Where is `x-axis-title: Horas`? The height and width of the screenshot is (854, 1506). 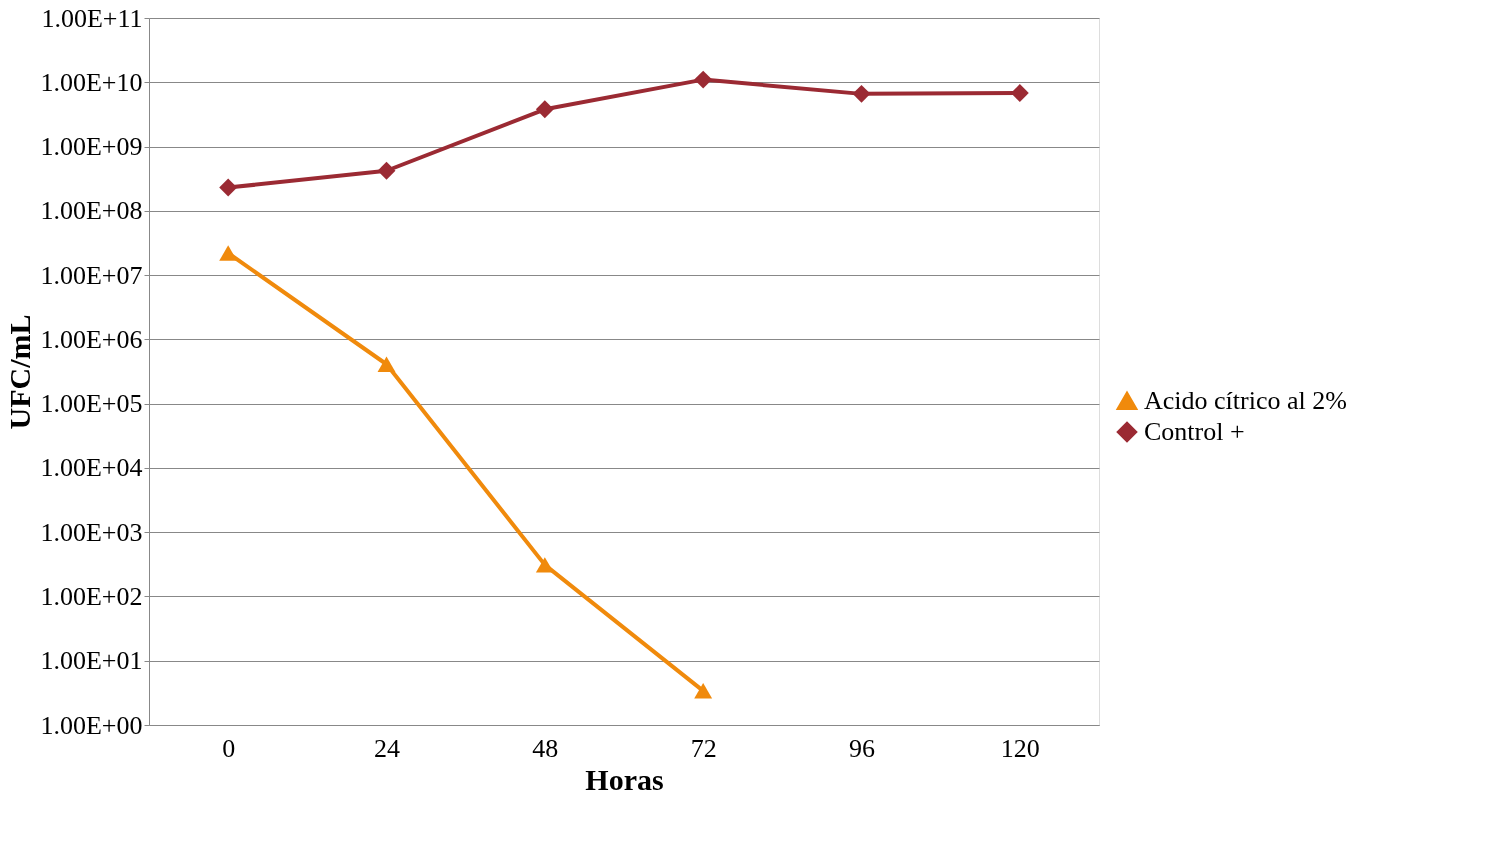
x-axis-title: Horas is located at coordinates (624, 779).